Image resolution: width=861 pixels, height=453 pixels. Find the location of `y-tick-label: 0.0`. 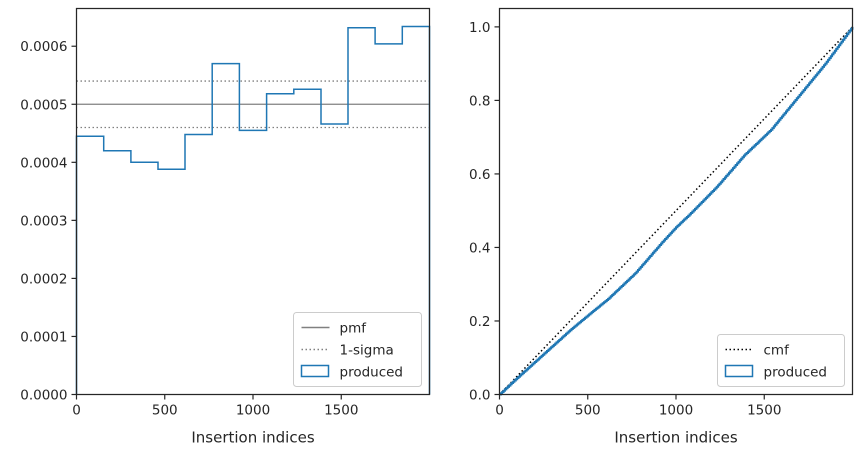

y-tick-label: 0.0 is located at coordinates (479, 396).